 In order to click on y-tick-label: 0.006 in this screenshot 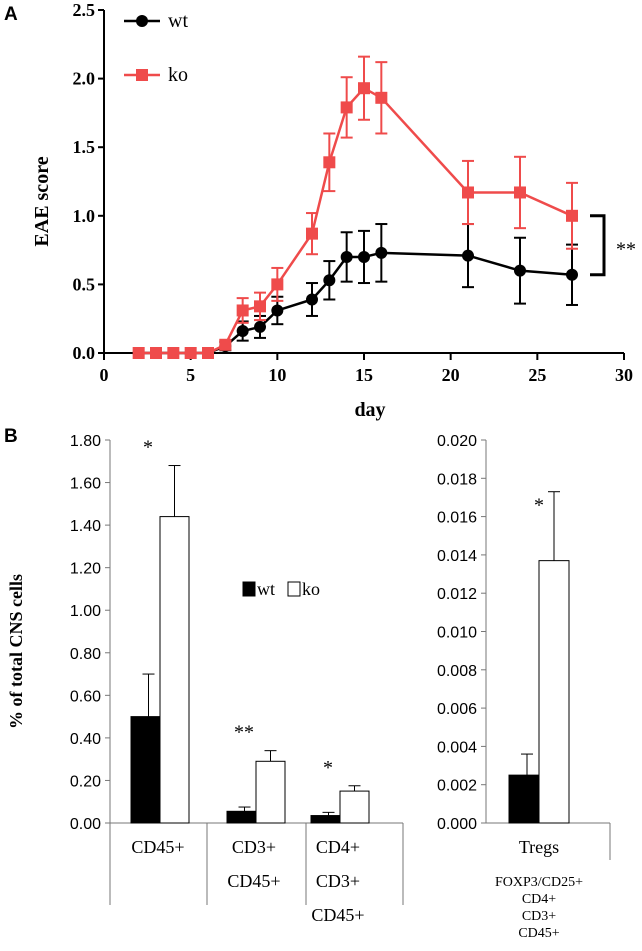, I will do `click(457, 709)`.